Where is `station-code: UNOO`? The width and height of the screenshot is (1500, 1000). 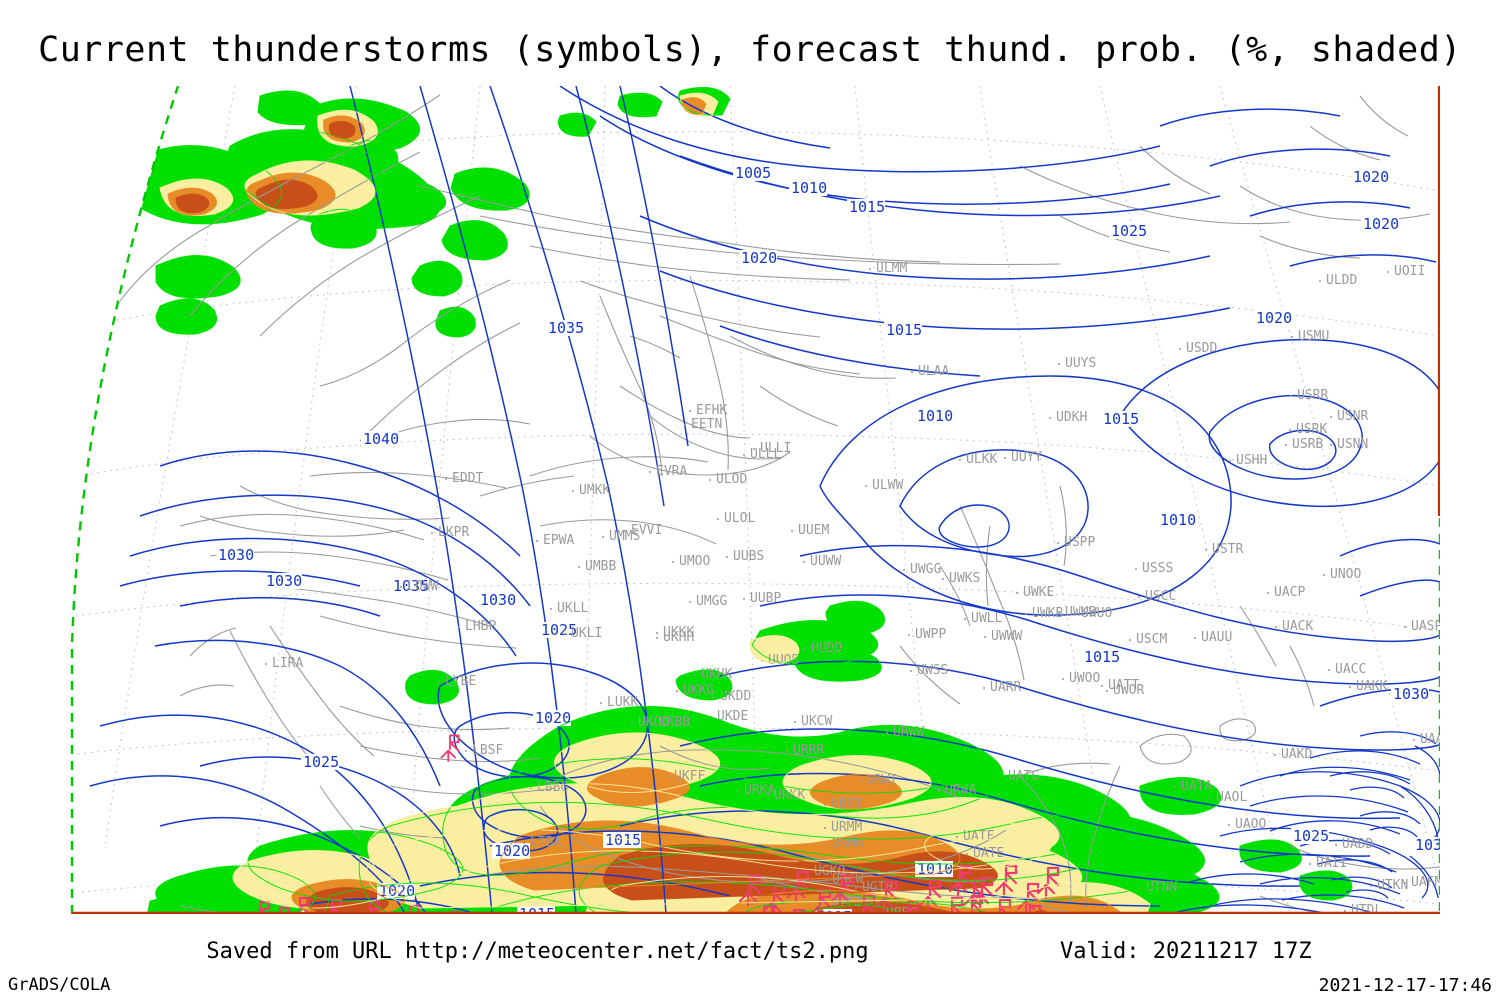
station-code: UNOO is located at coordinates (1345, 574).